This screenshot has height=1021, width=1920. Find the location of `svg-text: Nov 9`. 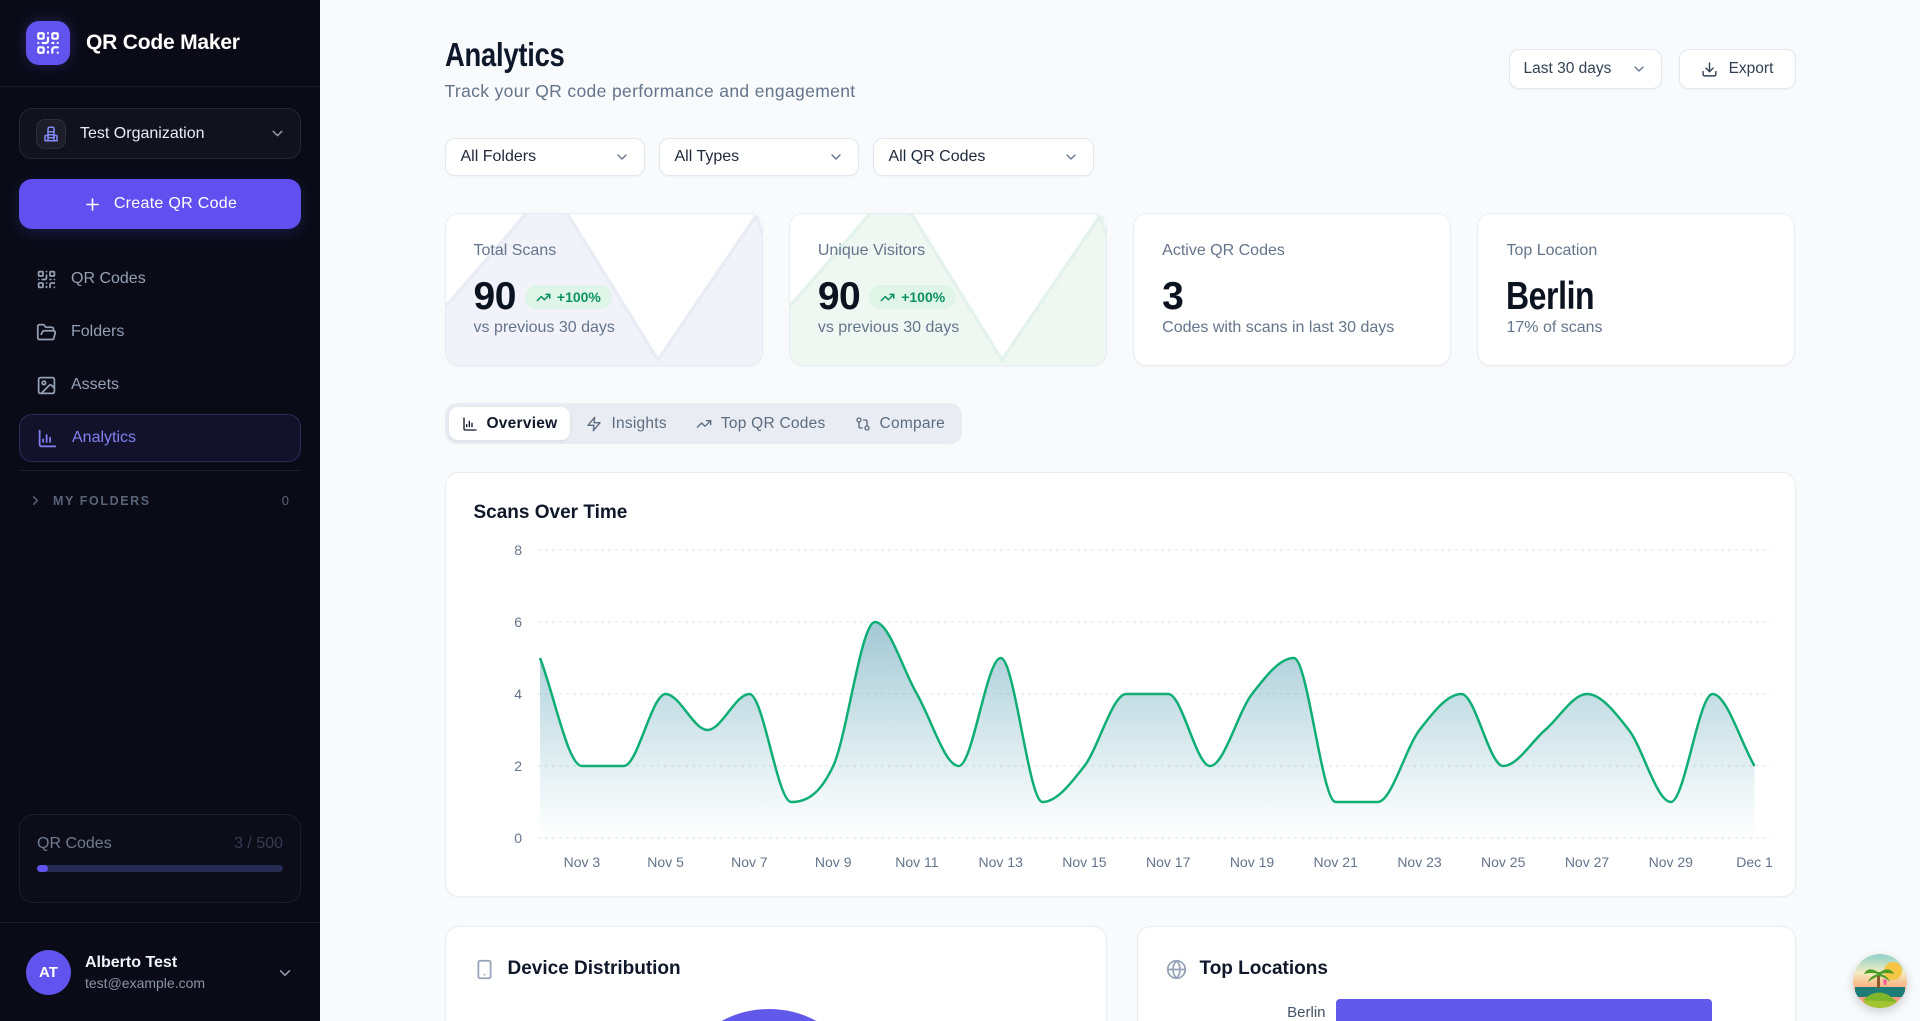

svg-text: Nov 9 is located at coordinates (832, 862).